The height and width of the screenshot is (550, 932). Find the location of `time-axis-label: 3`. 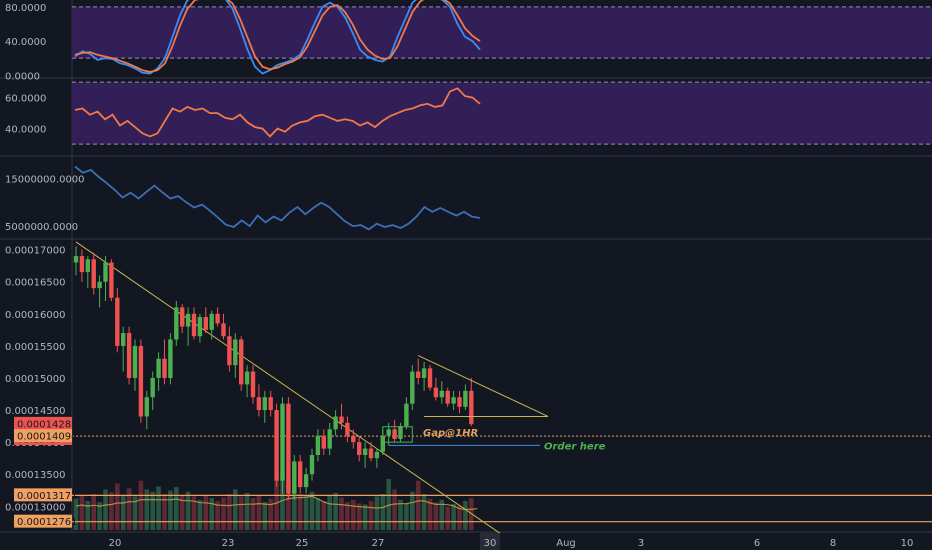

time-axis-label: 3 is located at coordinates (641, 543).